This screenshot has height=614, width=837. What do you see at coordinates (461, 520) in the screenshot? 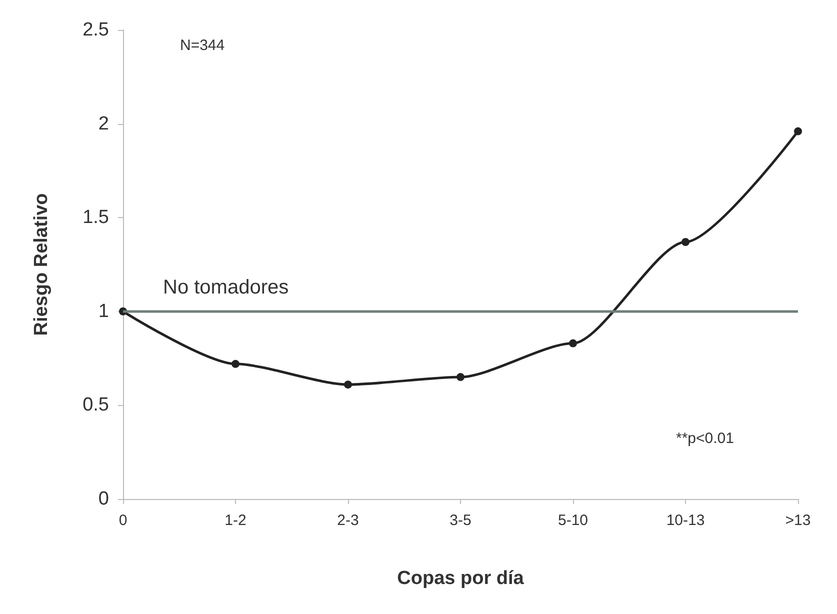
I see `x-tick-label: 3-5` at bounding box center [461, 520].